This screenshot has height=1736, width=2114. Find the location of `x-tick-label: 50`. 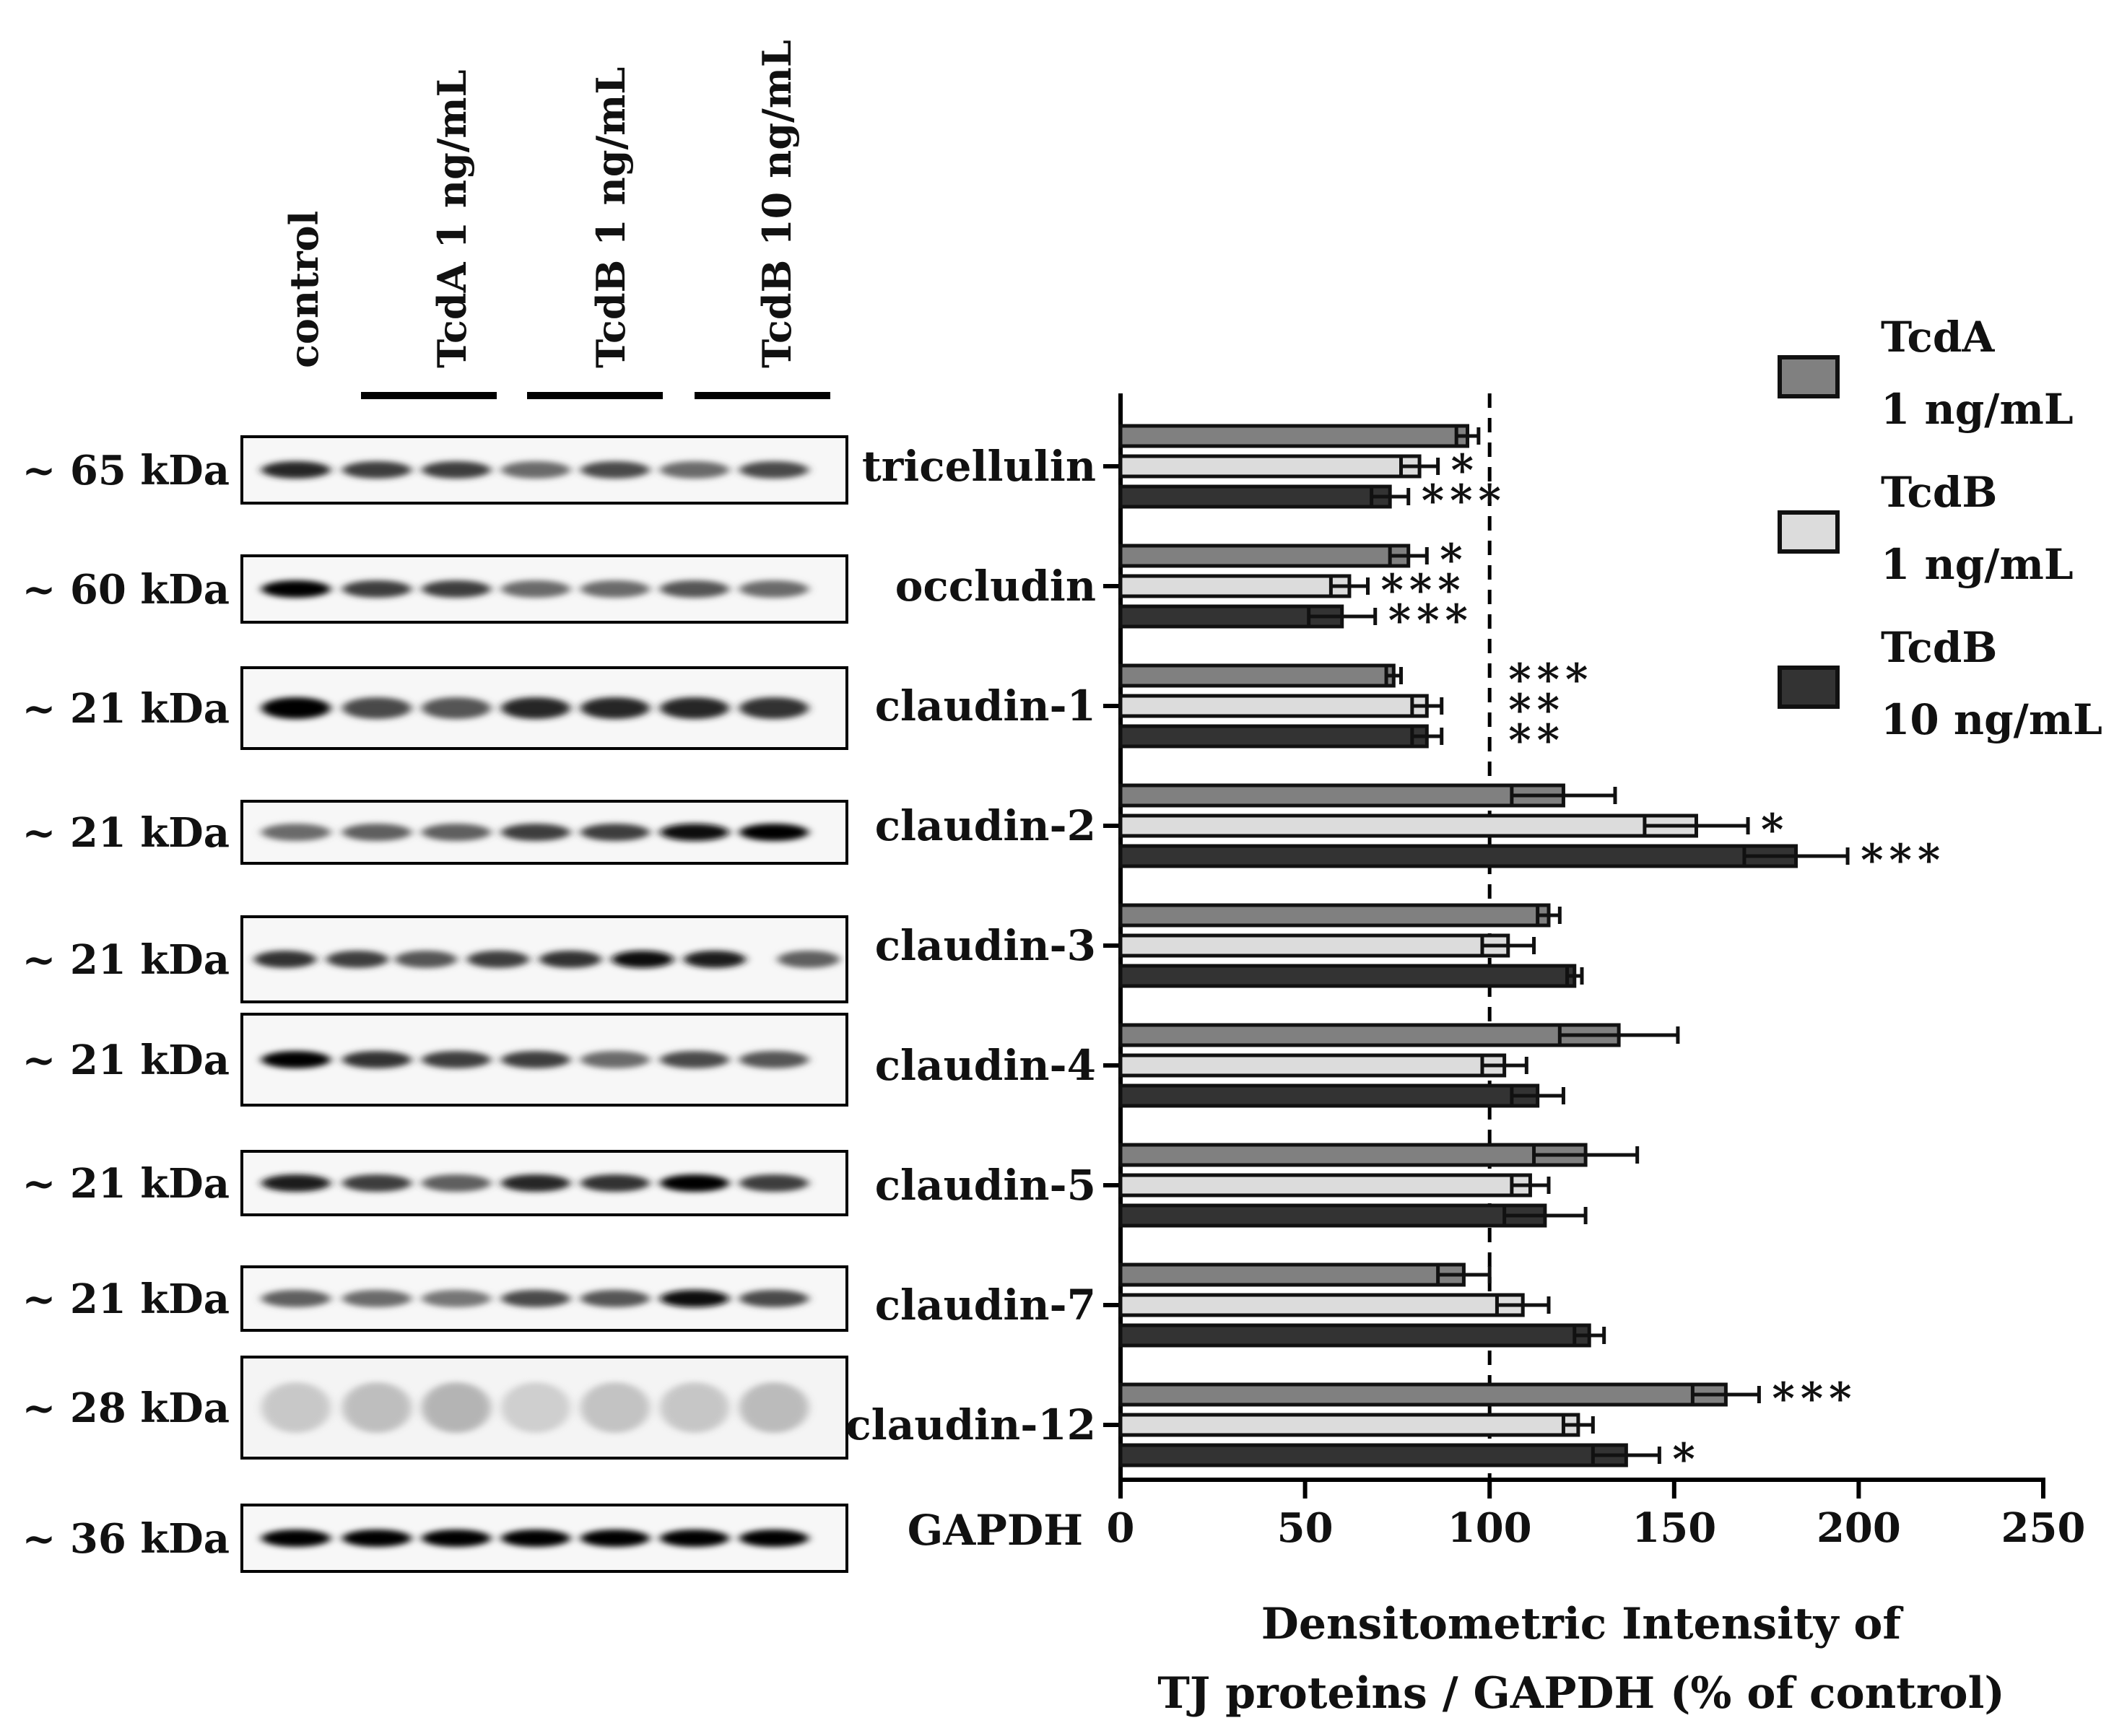

x-tick-label: 50 is located at coordinates (1305, 1528).